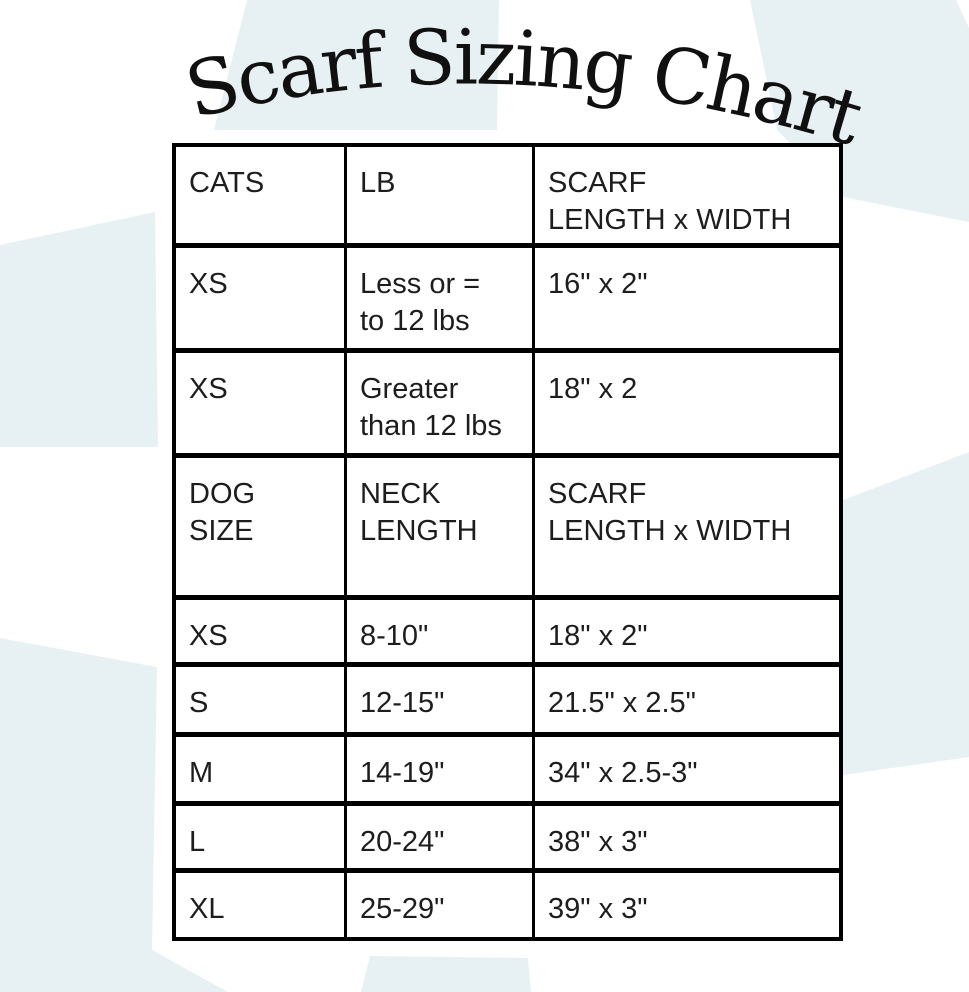 This screenshot has height=992, width=969. I want to click on page-title: Scarf Sizing Chart, so click(525, 87).